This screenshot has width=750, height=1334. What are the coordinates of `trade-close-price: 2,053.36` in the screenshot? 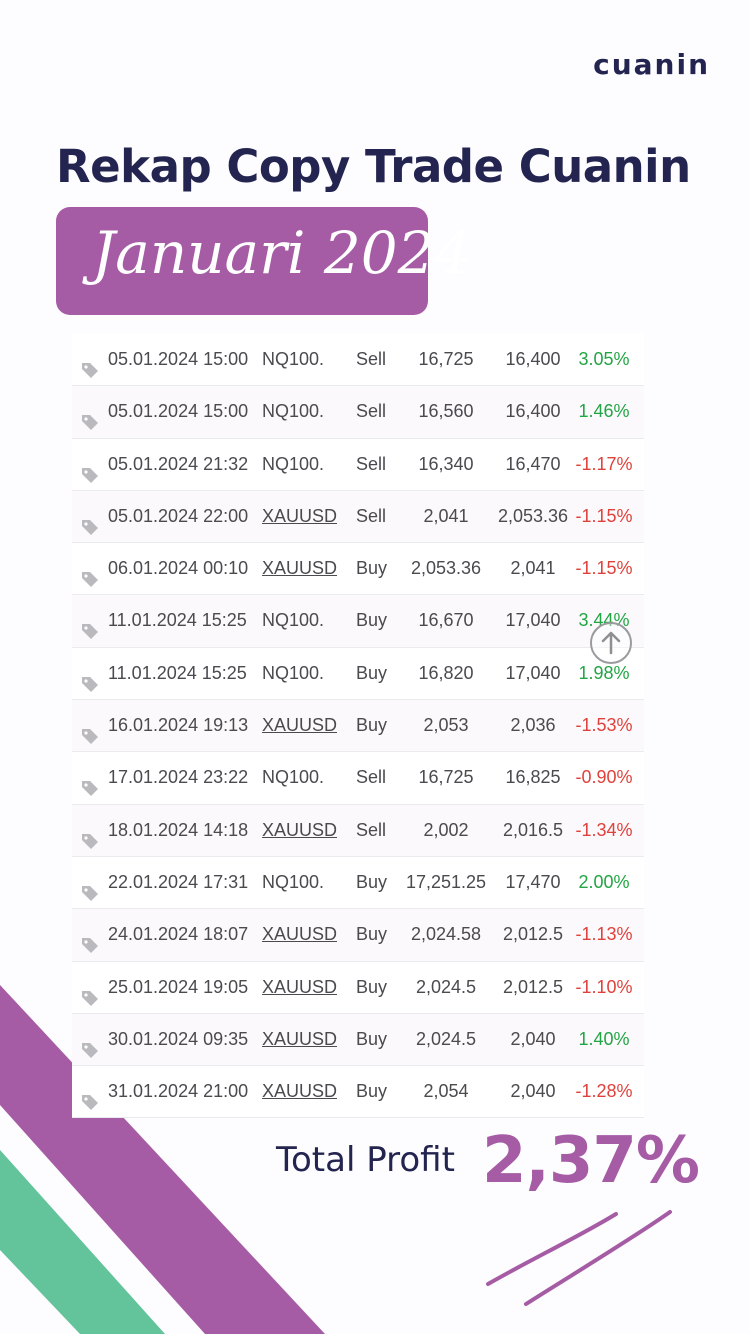 It's located at (533, 515).